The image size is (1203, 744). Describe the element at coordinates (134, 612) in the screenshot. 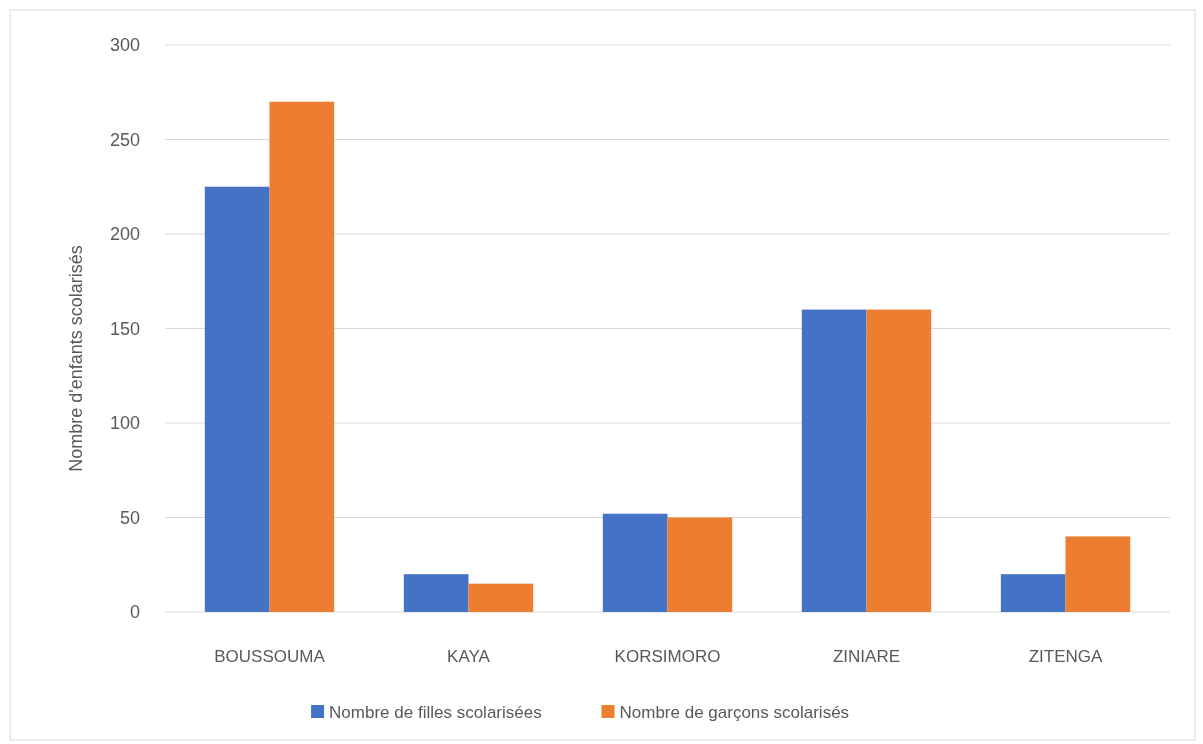

I see `y-tick-label: 0` at that location.